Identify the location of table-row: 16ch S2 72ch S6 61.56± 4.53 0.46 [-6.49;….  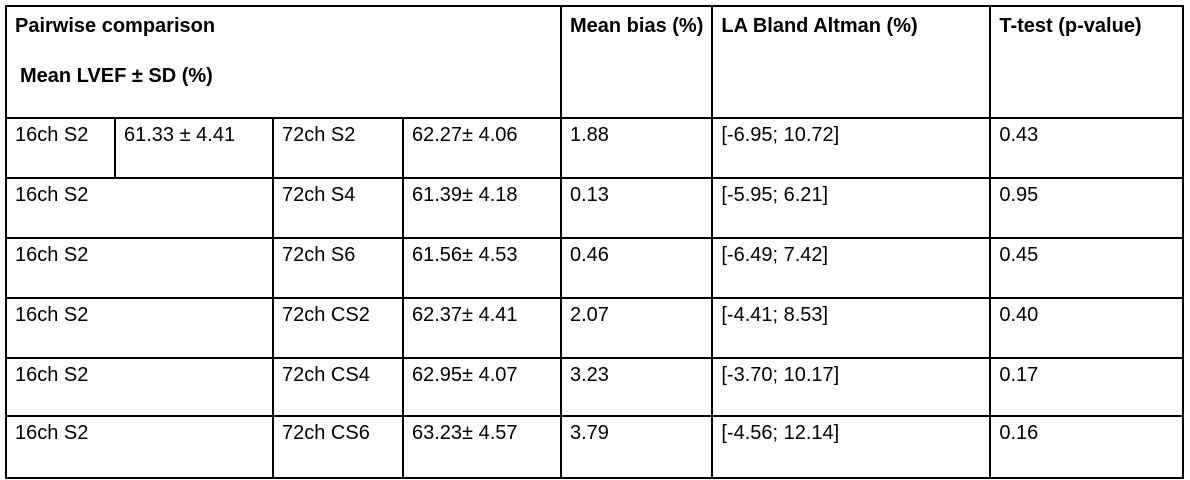
(595, 268).